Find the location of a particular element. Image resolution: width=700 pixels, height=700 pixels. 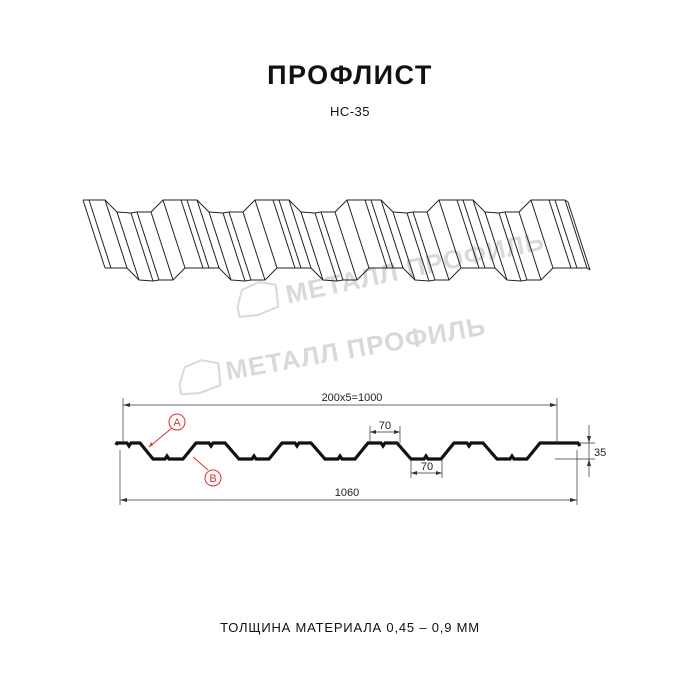

marker-a-label: A is located at coordinates (177, 423).